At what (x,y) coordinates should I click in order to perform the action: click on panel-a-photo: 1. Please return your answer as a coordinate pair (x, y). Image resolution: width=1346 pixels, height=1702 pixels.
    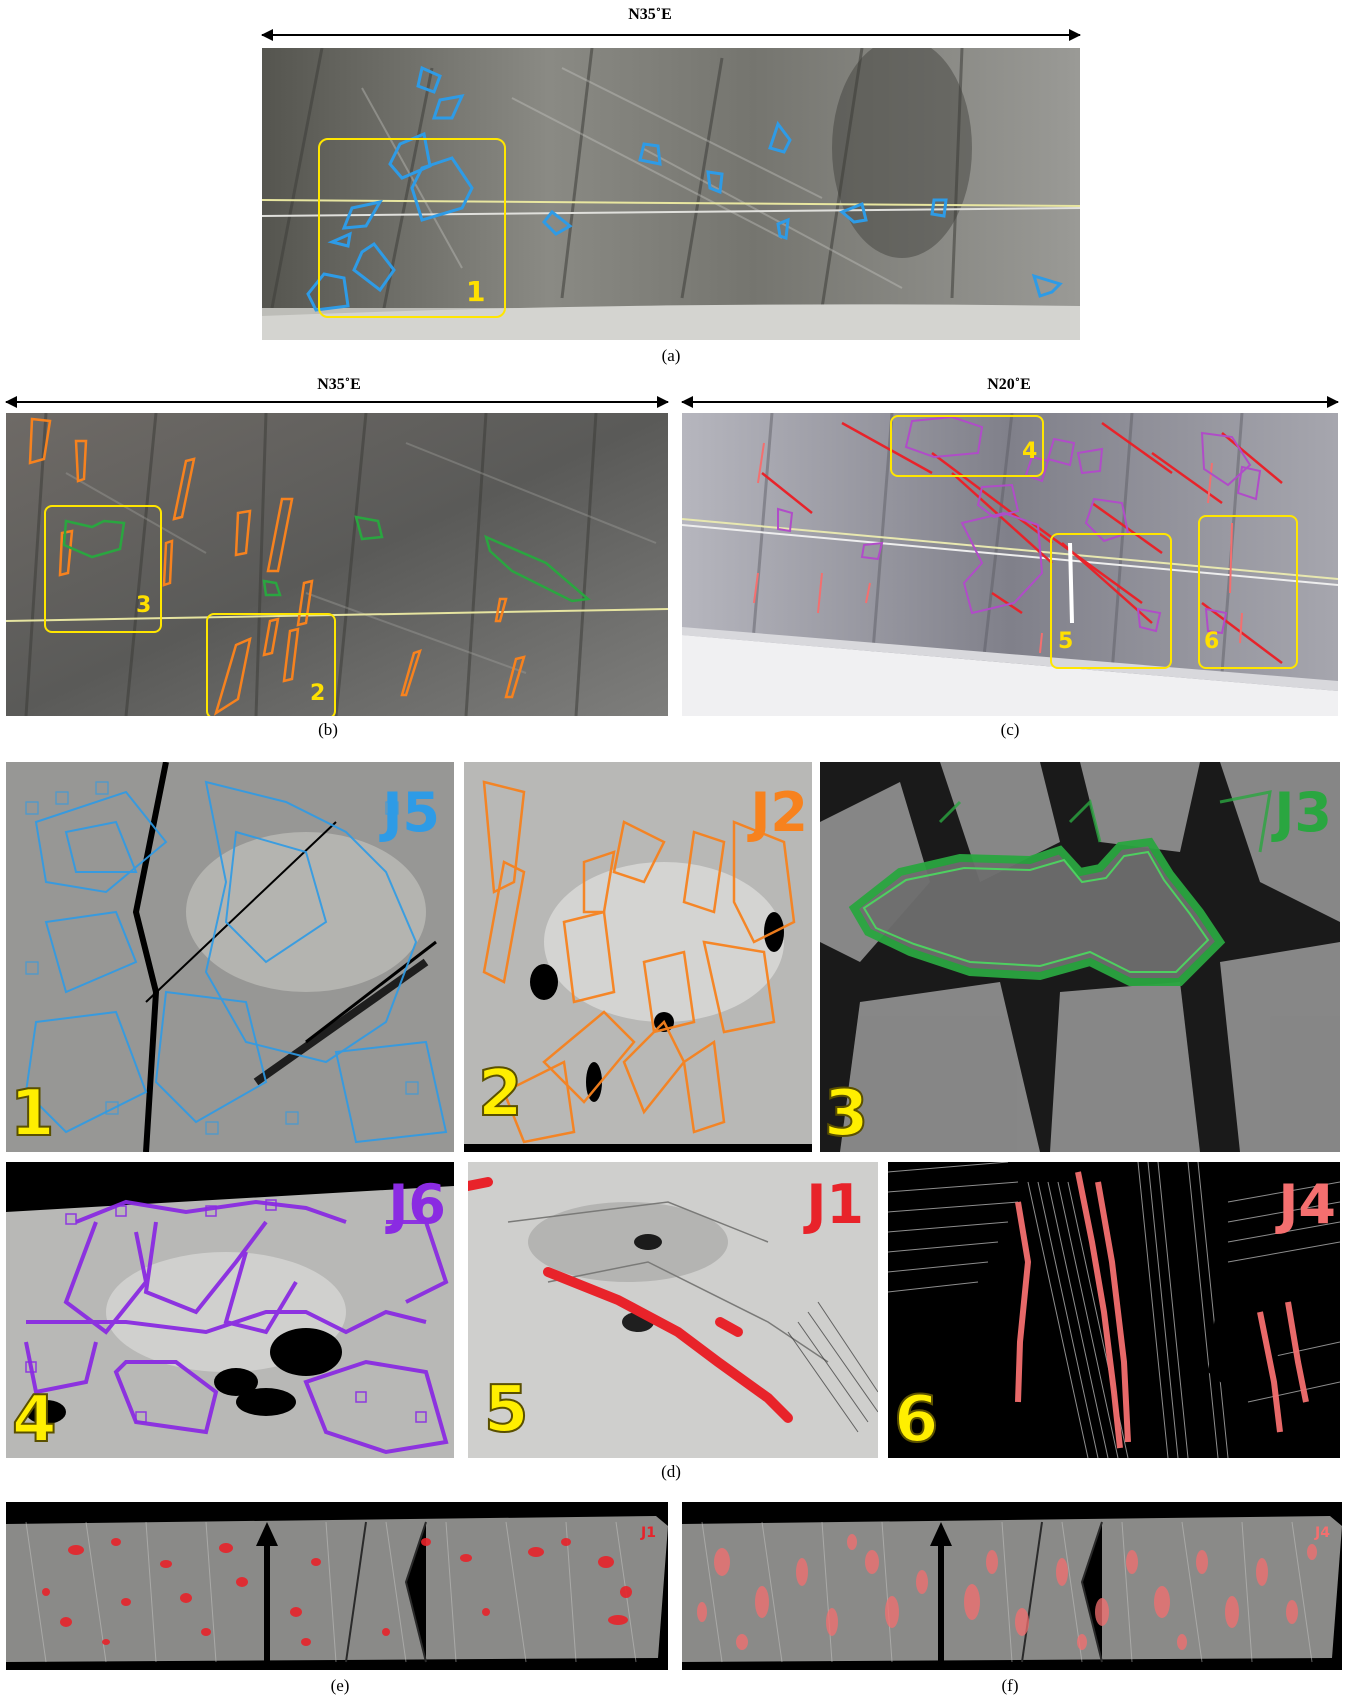
    Looking at the image, I should click on (671, 194).